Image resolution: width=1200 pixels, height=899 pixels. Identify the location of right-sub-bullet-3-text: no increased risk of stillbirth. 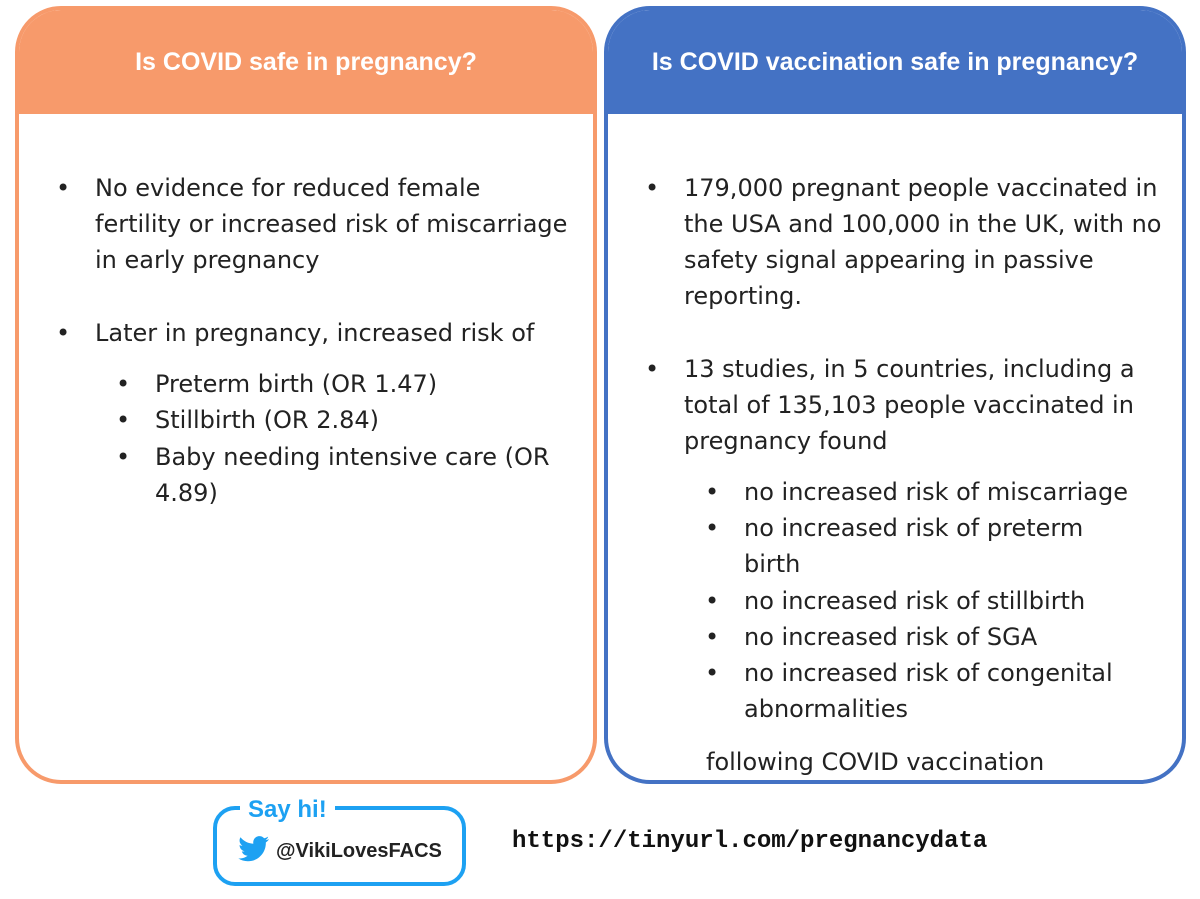
(915, 601).